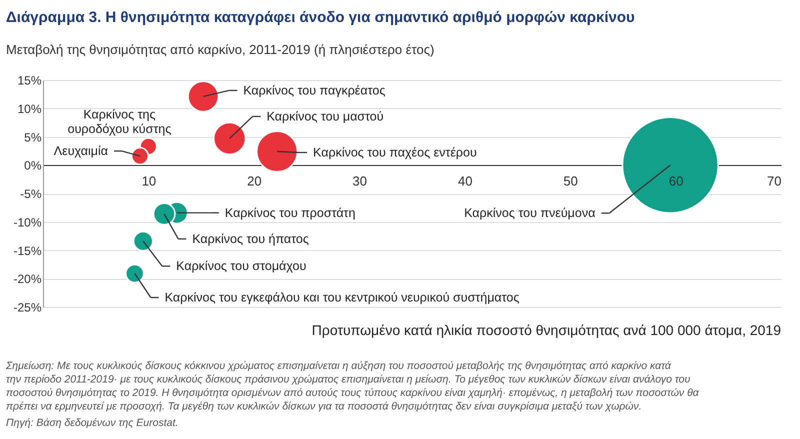 This screenshot has height=439, width=800. I want to click on annotation: Καρκίνος του προστάτη, so click(290, 213).